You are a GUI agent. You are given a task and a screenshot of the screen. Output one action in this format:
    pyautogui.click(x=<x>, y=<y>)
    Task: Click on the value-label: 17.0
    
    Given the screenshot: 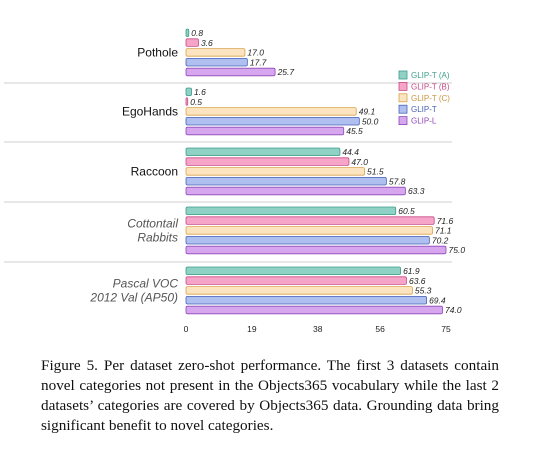 What is the action you would take?
    pyautogui.click(x=255, y=53)
    